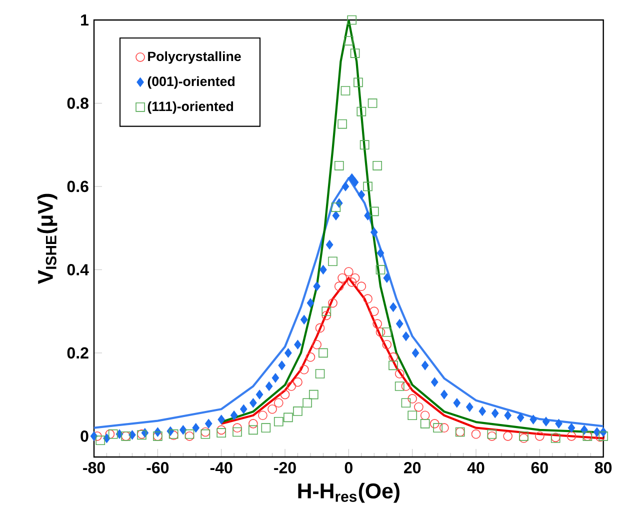 The width and height of the screenshot is (617, 513). Describe the element at coordinates (85, 20) in the screenshot. I see `y-tick-label: 1` at that location.